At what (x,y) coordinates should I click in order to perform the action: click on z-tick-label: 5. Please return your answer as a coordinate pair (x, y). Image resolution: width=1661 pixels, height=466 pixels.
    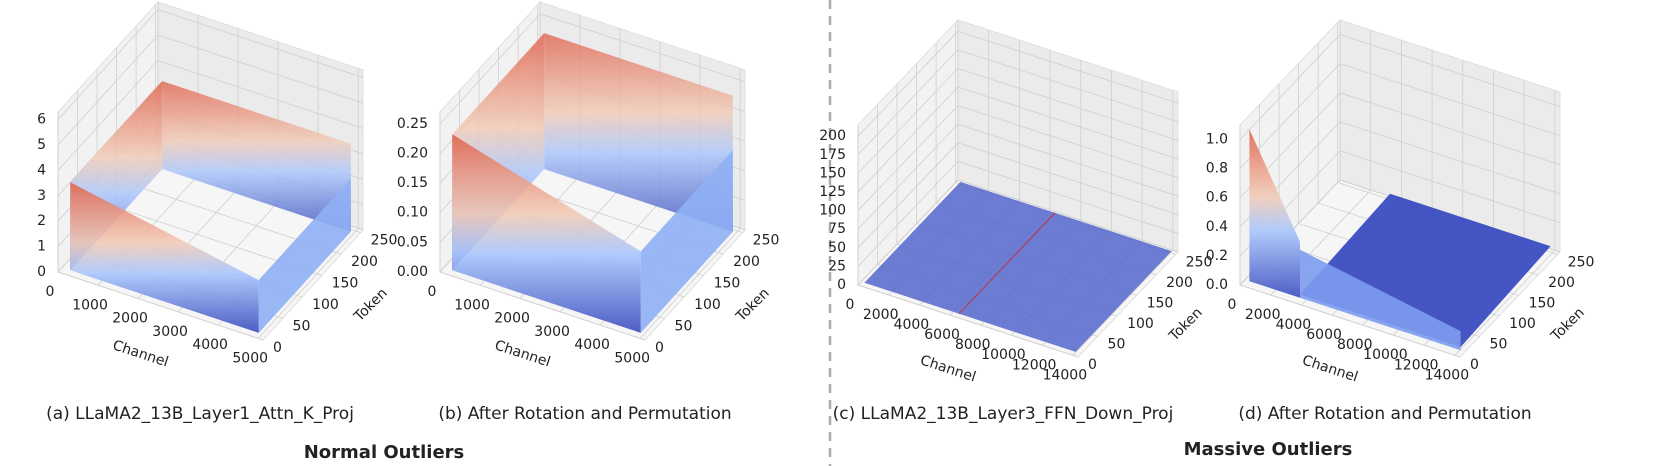
    Looking at the image, I should click on (41, 145).